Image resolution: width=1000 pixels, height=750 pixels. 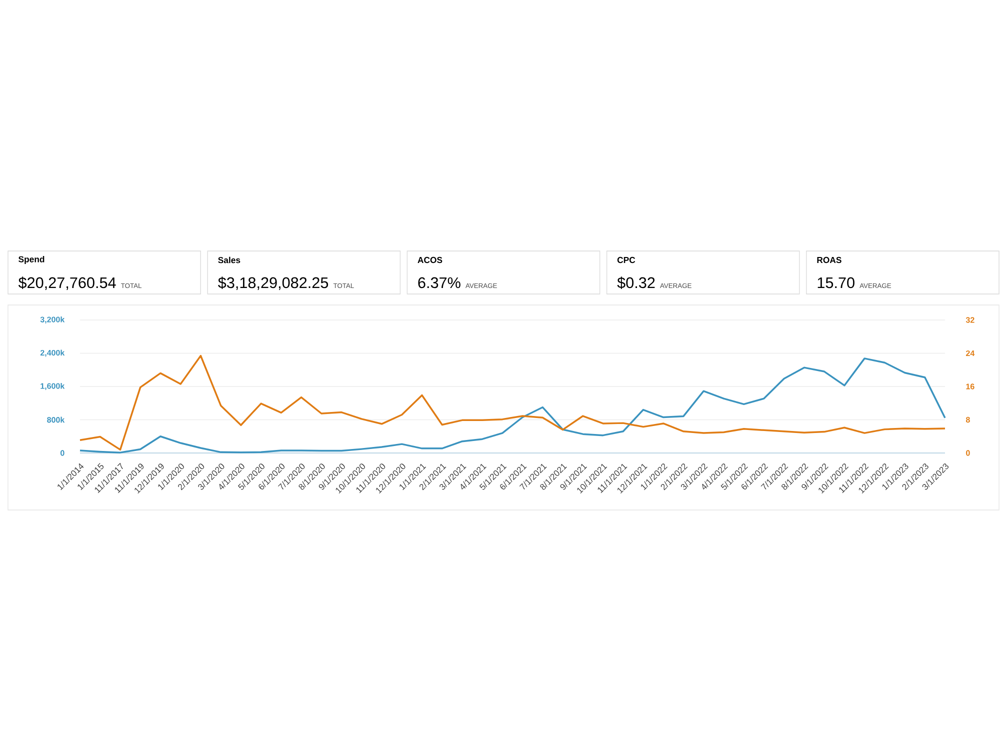 I want to click on text: Sales, so click(x=229, y=260).